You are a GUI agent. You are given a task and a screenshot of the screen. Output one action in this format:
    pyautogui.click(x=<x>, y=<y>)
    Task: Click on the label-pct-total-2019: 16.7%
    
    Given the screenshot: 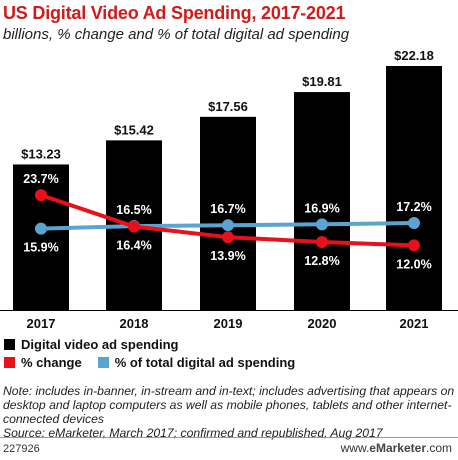 What is the action you would take?
    pyautogui.click(x=227, y=209)
    